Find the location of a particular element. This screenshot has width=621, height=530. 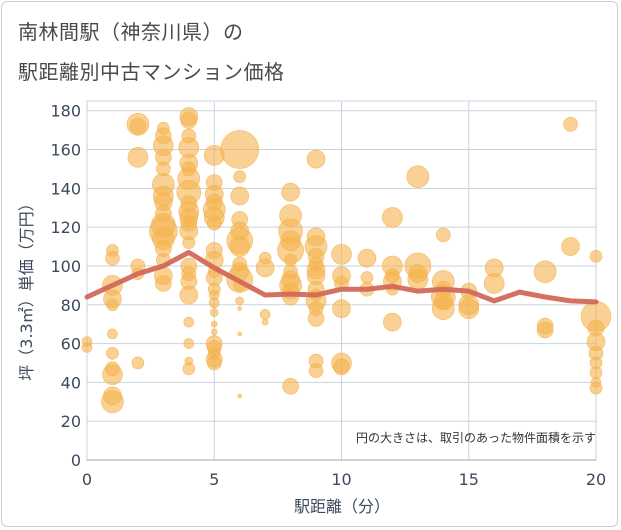

y-tick-label: 80 is located at coordinates (71, 305).